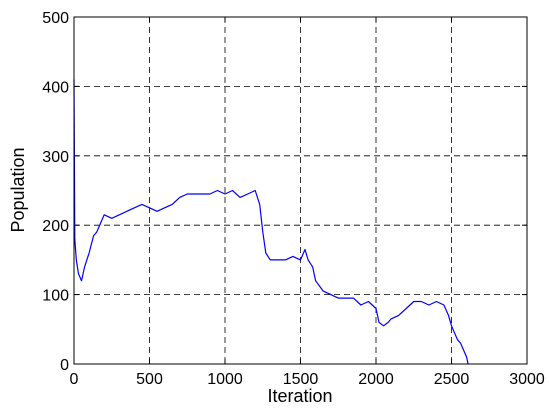 The width and height of the screenshot is (549, 410). Describe the element at coordinates (299, 396) in the screenshot. I see `x-axis-label: Iteration` at that location.